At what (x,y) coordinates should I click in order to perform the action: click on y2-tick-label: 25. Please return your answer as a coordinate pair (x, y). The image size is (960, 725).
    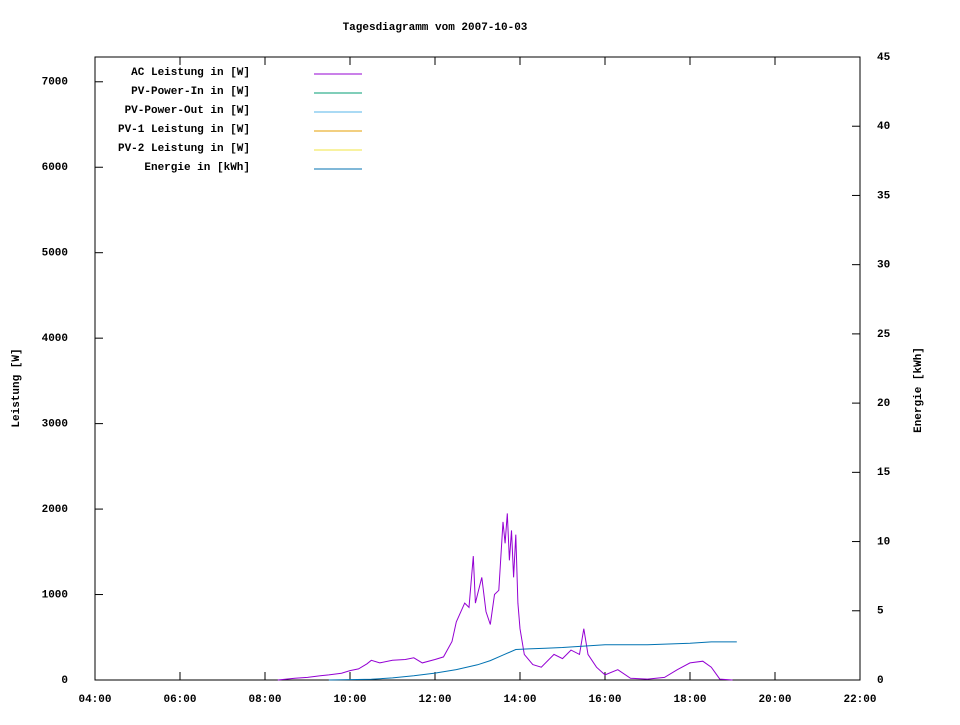
    Looking at the image, I should click on (884, 335).